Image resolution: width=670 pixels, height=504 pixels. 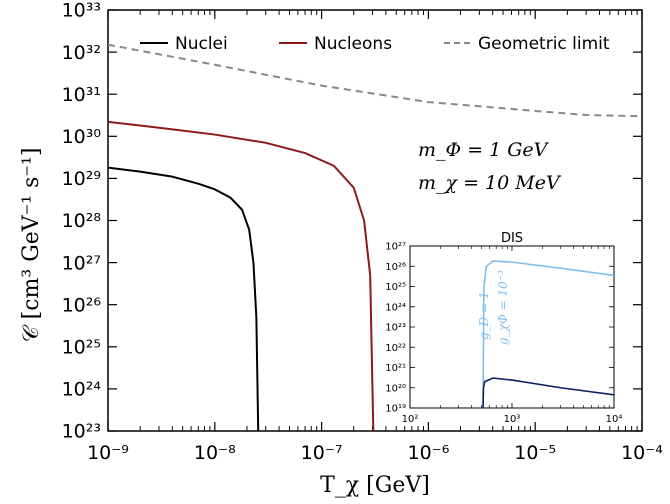 What do you see at coordinates (81, 95) in the screenshot?
I see `y-tick-label: 10³¹` at bounding box center [81, 95].